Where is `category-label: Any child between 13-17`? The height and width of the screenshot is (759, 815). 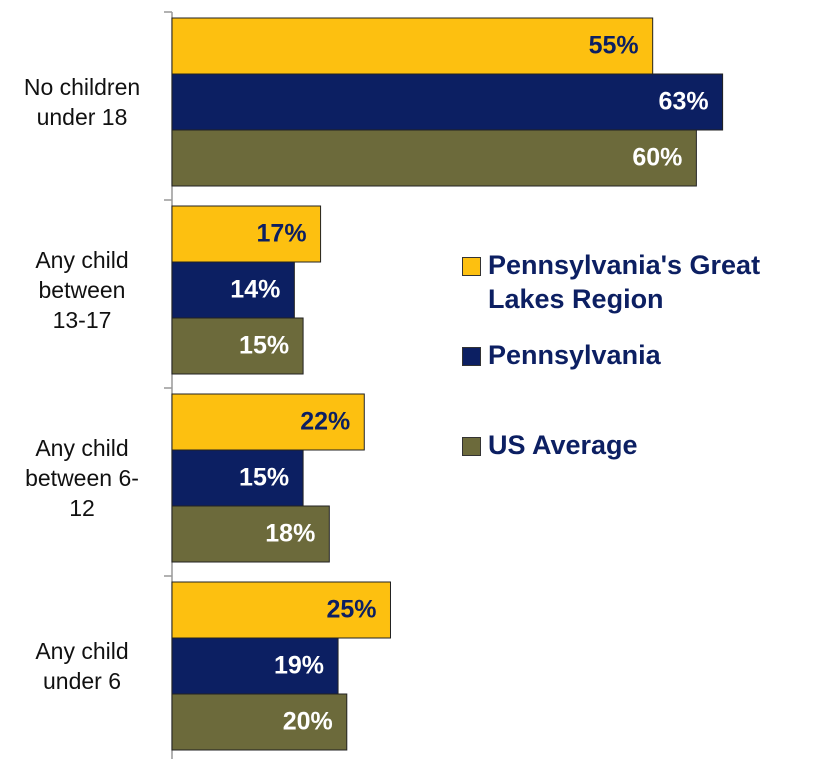 category-label: Any child between 13-17 is located at coordinates (82, 290).